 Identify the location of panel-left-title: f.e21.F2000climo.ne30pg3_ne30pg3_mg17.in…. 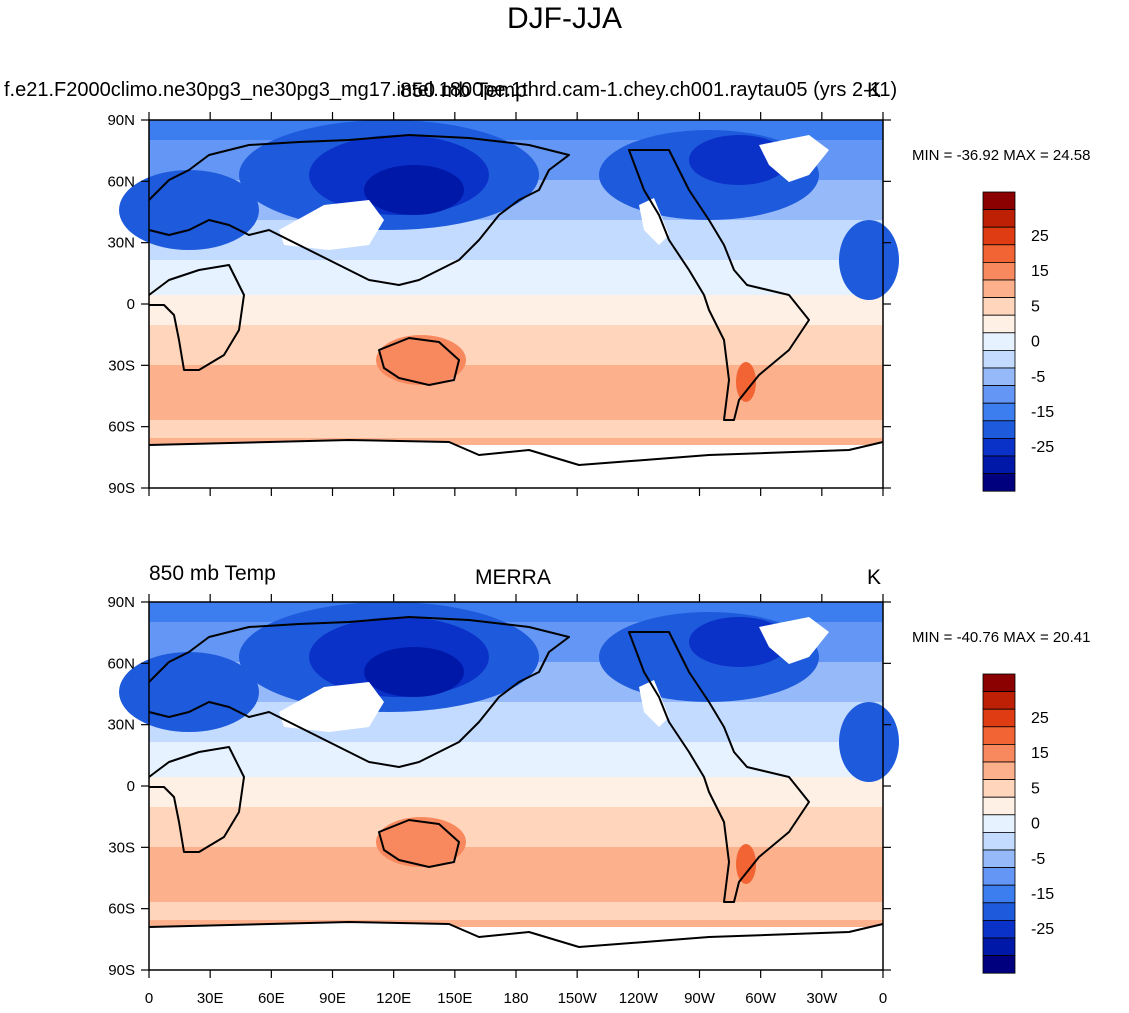
(451, 90).